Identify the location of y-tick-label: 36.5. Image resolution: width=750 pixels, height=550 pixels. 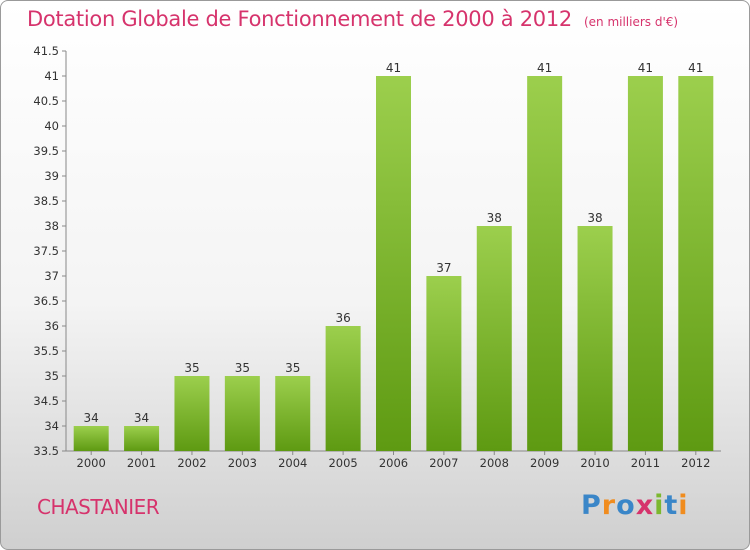
(46, 301).